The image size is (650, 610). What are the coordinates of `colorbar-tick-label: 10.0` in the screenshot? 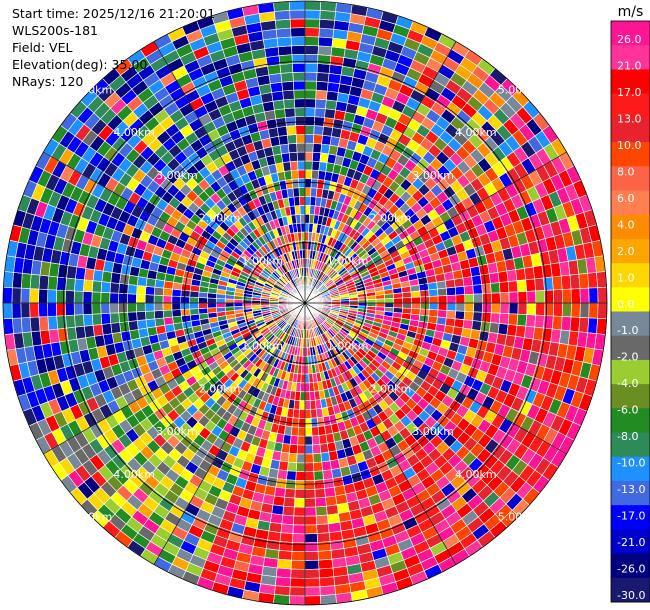 It's located at (629, 145).